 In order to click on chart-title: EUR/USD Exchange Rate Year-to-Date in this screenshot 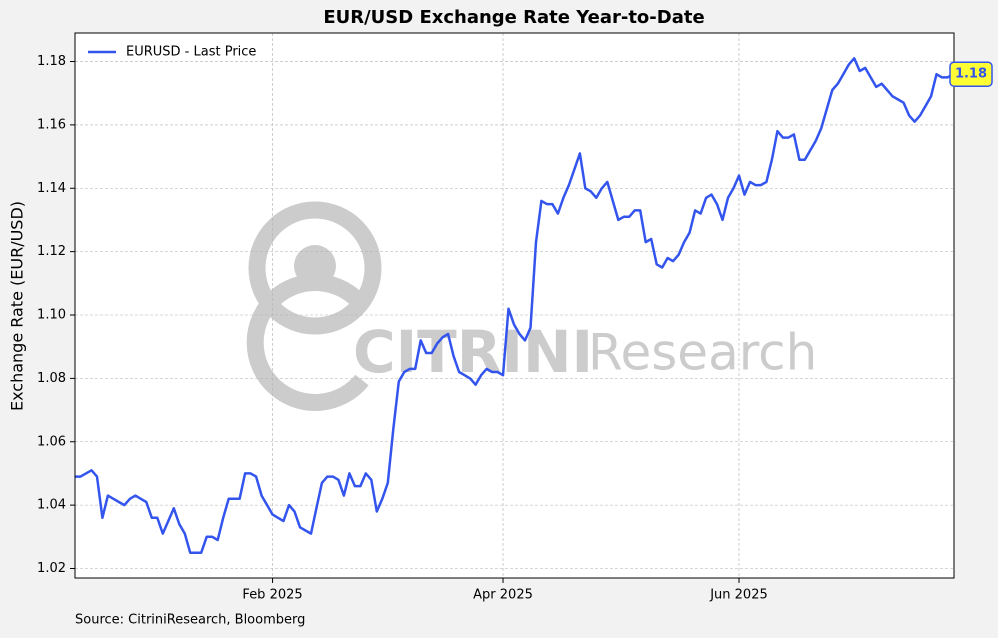, I will do `click(513, 17)`.